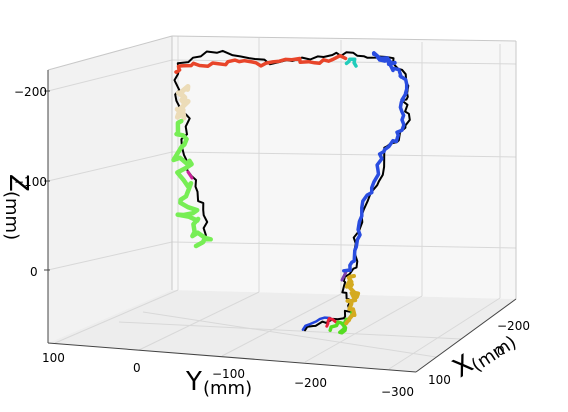 The width and height of the screenshot is (568, 412). I want to click on x-tick-label: −200, so click(513, 326).